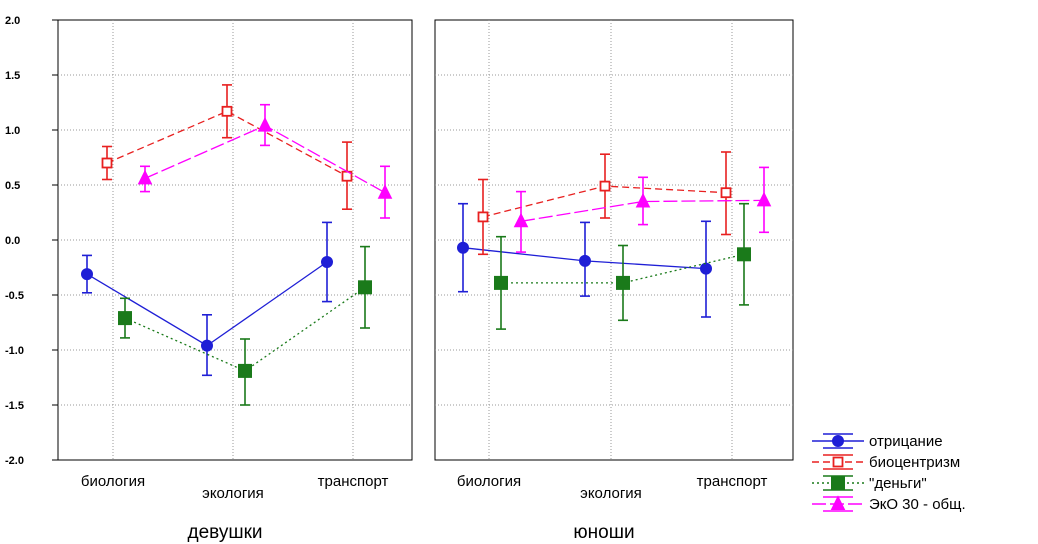 The width and height of the screenshot is (1038, 544). I want to click on legend-label: биоцентризм, so click(914, 462).